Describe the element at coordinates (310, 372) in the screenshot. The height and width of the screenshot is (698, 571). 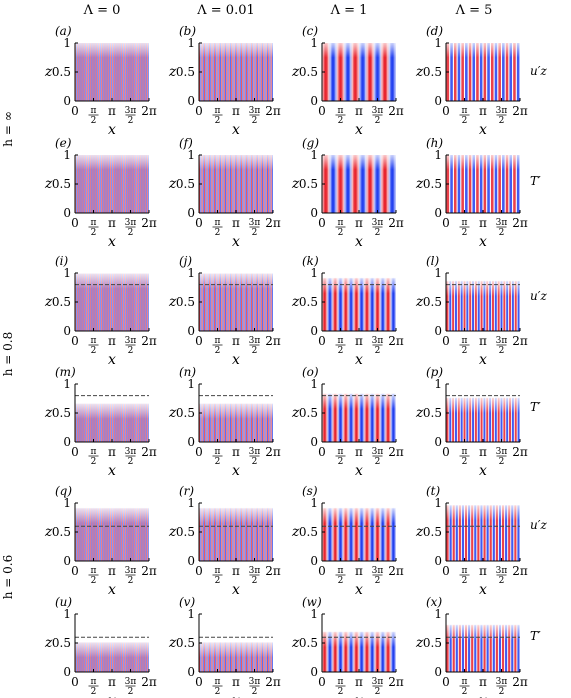
I see `panel-label: (o)` at that location.